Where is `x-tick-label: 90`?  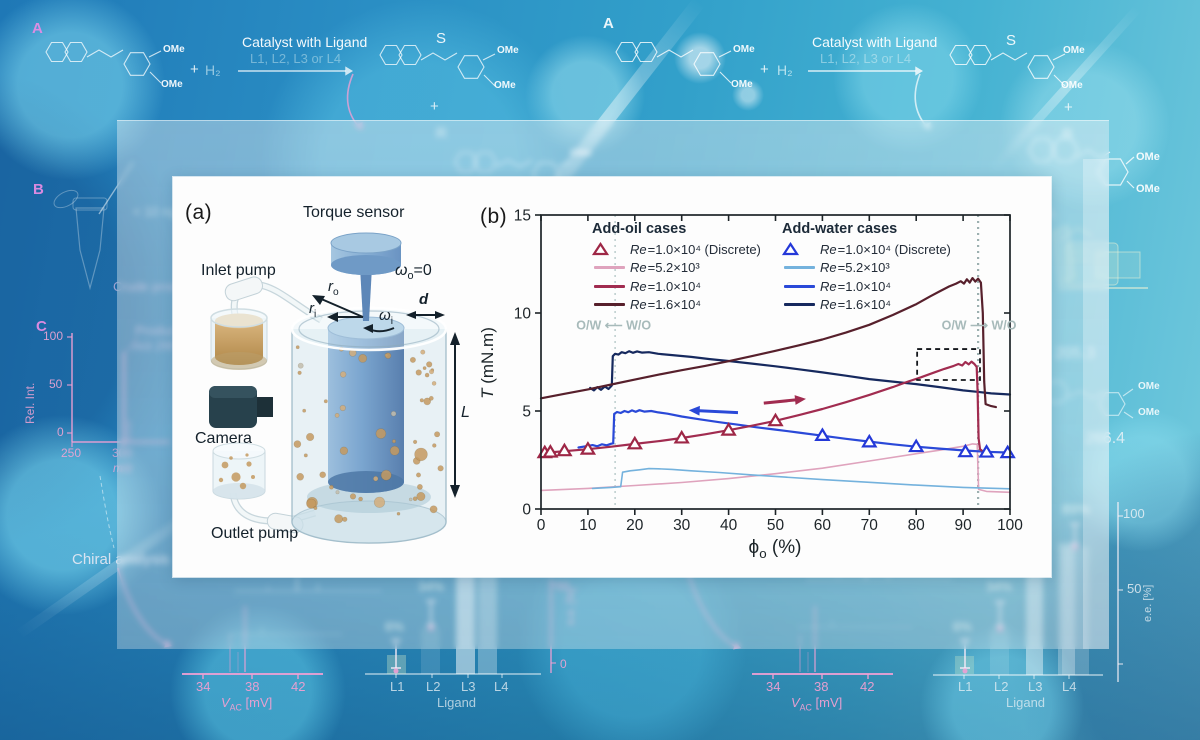 x-tick-label: 90 is located at coordinates (963, 525).